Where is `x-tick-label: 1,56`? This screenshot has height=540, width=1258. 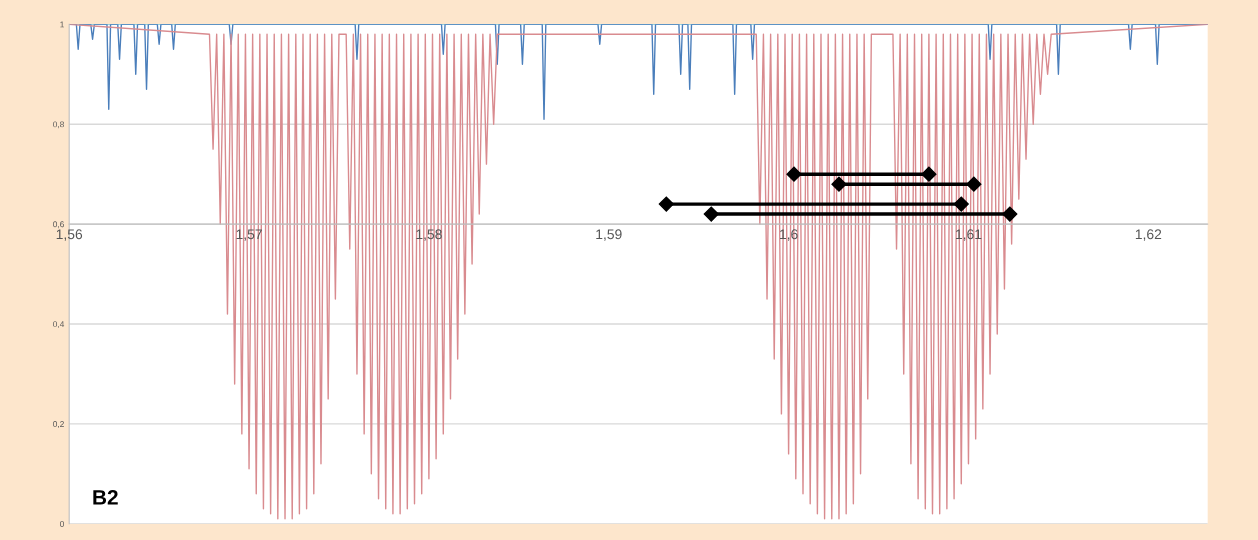
x-tick-label: 1,56 is located at coordinates (69, 235).